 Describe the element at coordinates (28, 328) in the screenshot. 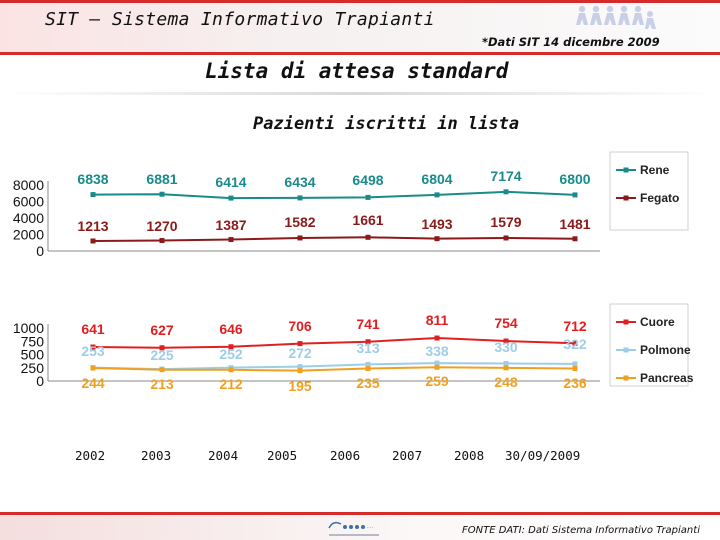

I see `y-tick-label: 1000` at that location.